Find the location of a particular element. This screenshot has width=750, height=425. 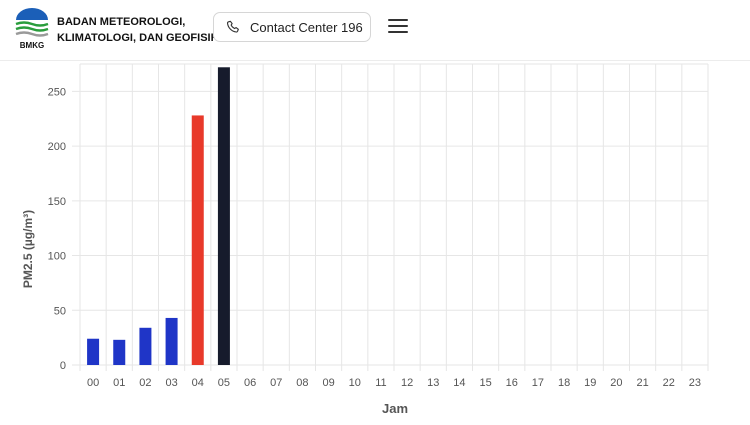

bmkg-logo: BMKG is located at coordinates (32, 28).